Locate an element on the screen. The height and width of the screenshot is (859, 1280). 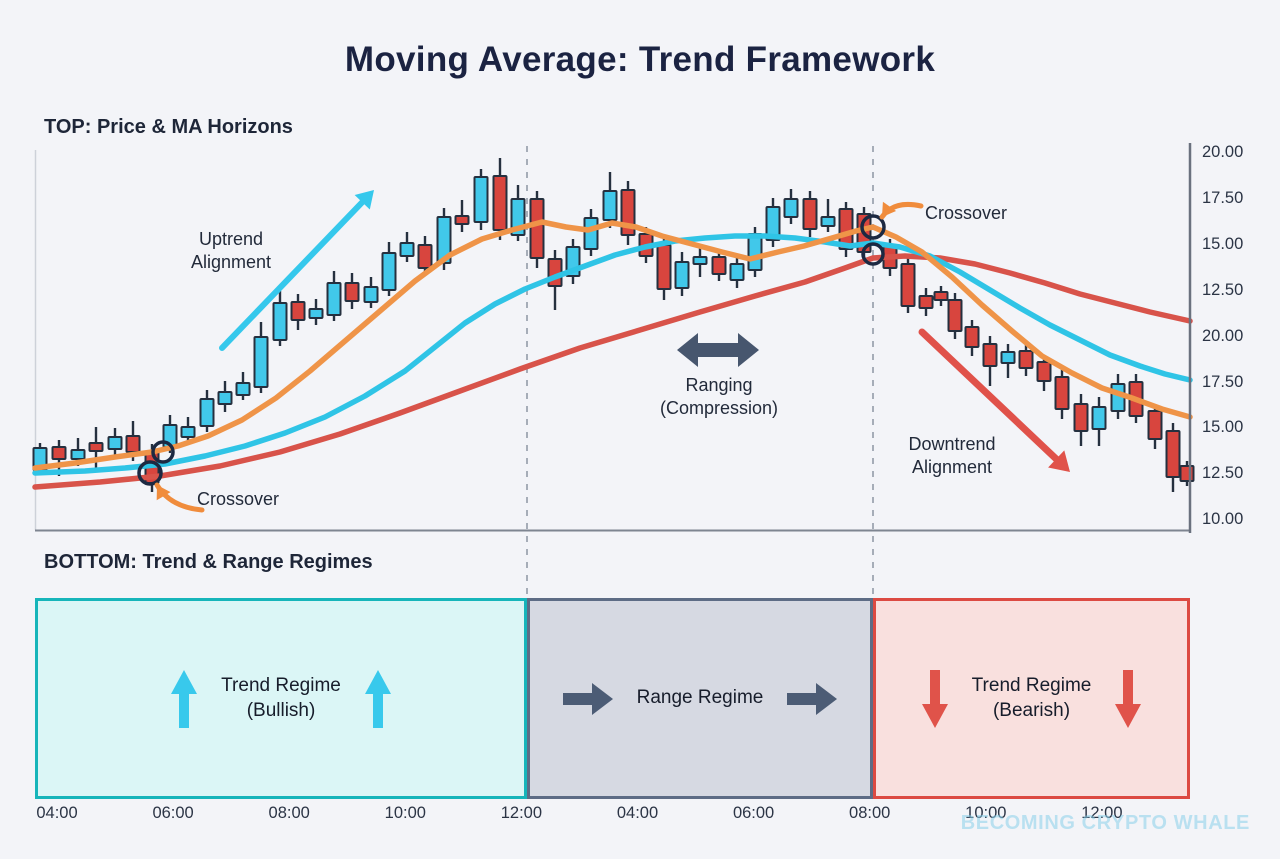
downtrend-arrow is located at coordinates (994, 400).